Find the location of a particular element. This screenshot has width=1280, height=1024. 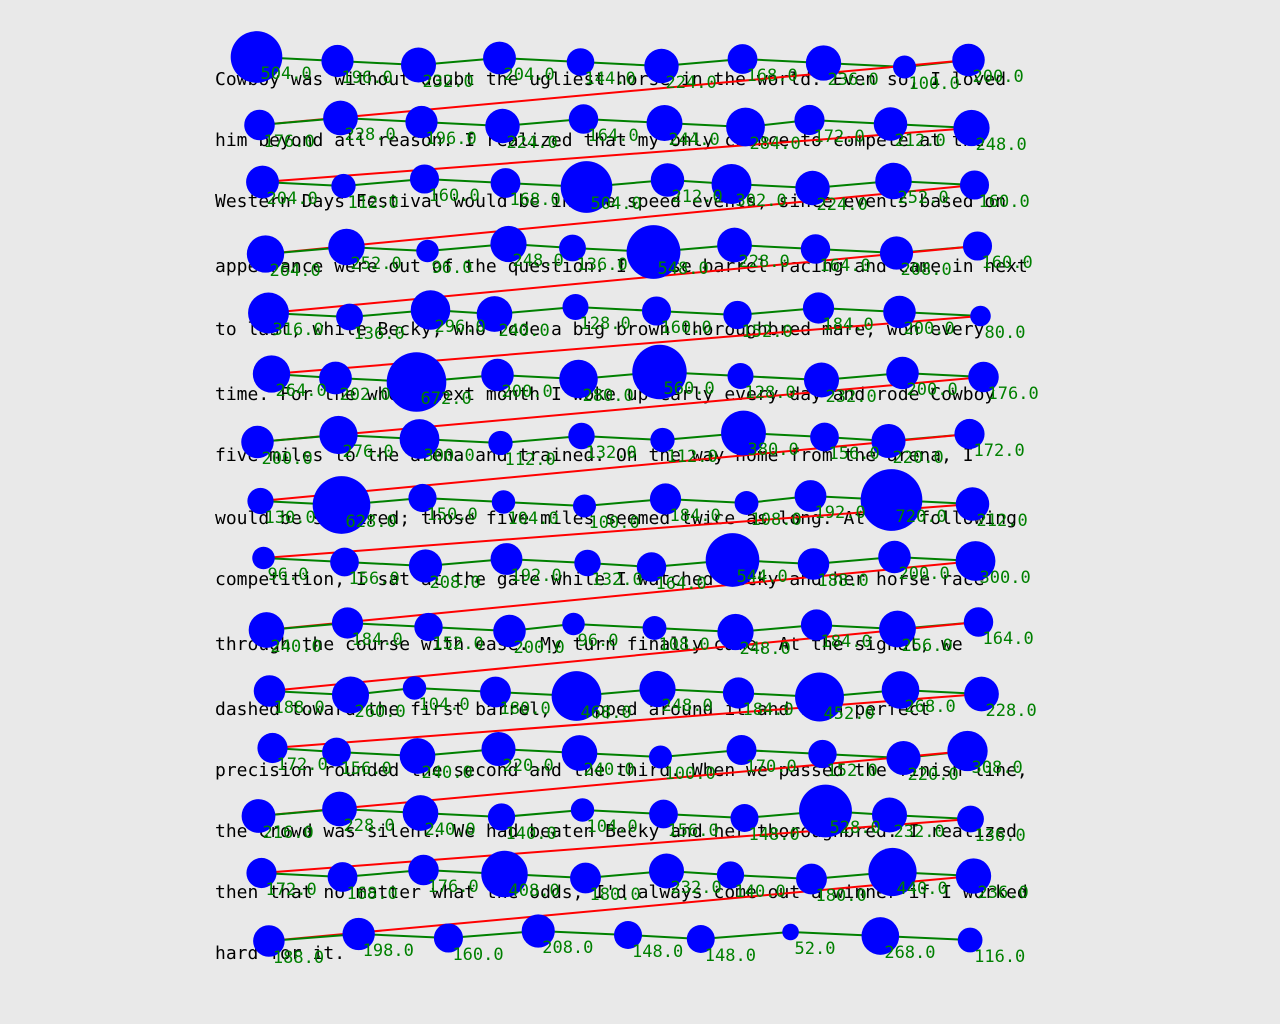

fixation-duration-label: 80.0 is located at coordinates (1005, 333).